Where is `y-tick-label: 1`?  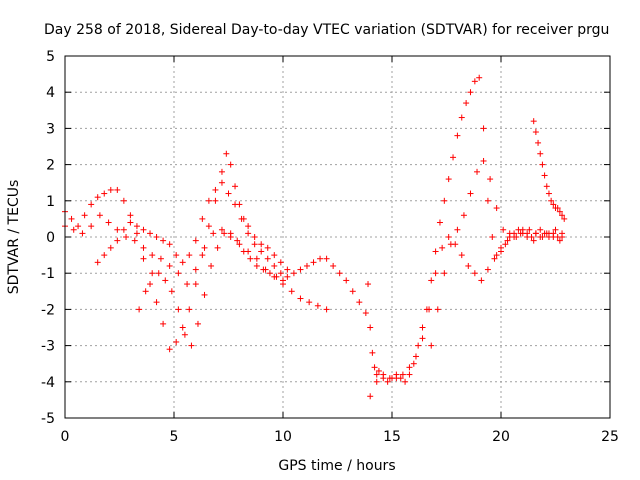 y-tick-label: 1 is located at coordinates (50, 202).